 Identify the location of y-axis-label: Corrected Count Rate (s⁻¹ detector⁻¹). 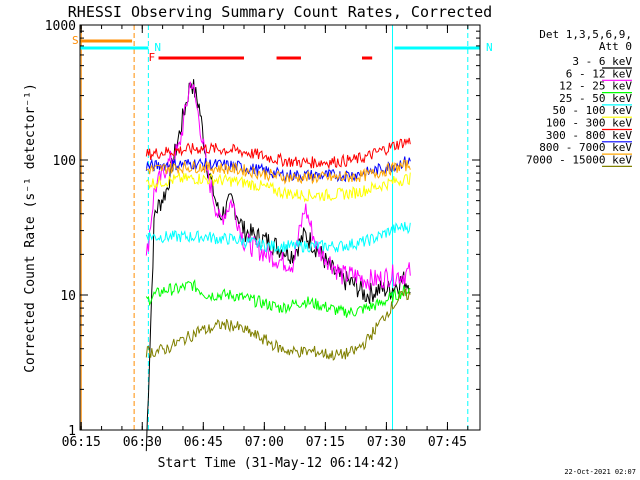
(30, 228).